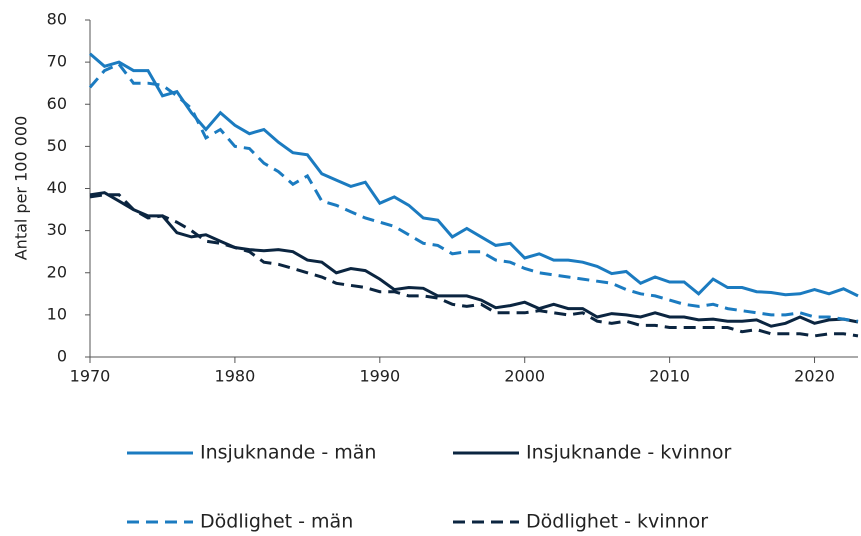 This screenshot has height=536, width=861. What do you see at coordinates (276, 522) in the screenshot?
I see `legend-label: Dödlighet - män` at bounding box center [276, 522].